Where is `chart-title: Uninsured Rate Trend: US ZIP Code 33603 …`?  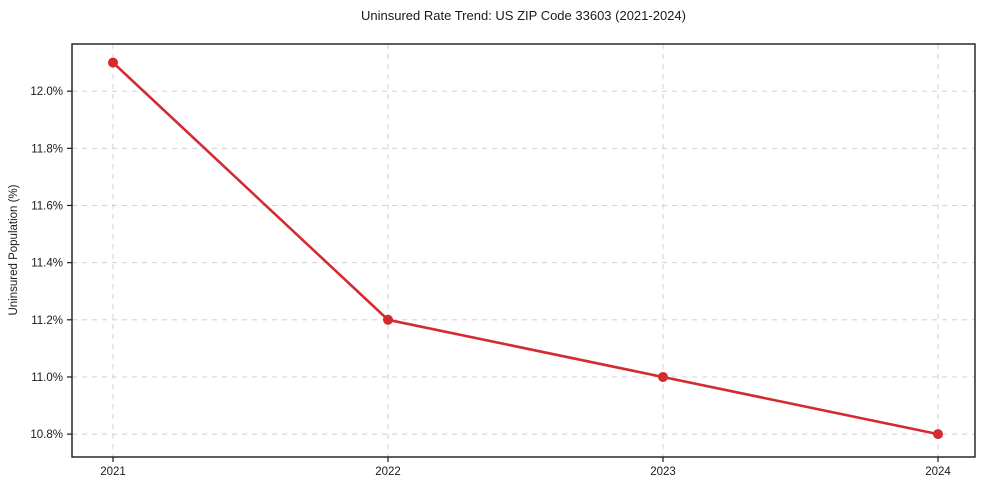
chart-title: Uninsured Rate Trend: US ZIP Code 33603 … is located at coordinates (523, 15).